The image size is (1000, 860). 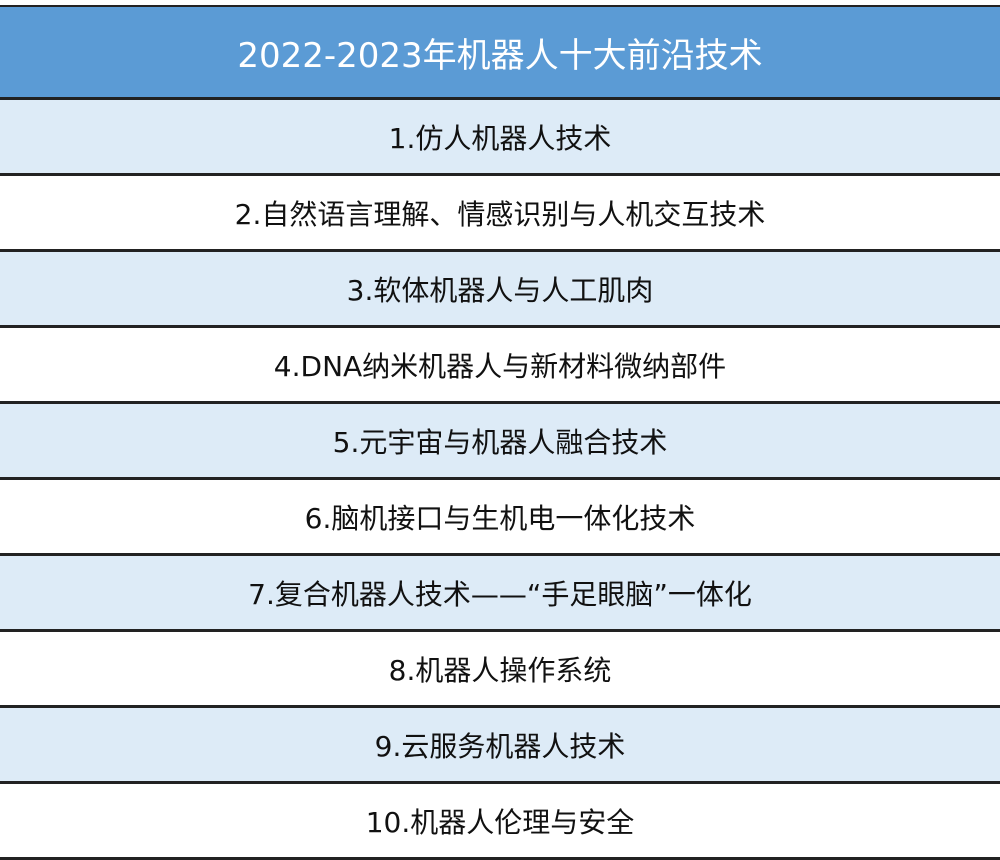 I want to click on table-row: 7.复合机器人技术——“手足眼脑”一体化, so click(x=500, y=594).